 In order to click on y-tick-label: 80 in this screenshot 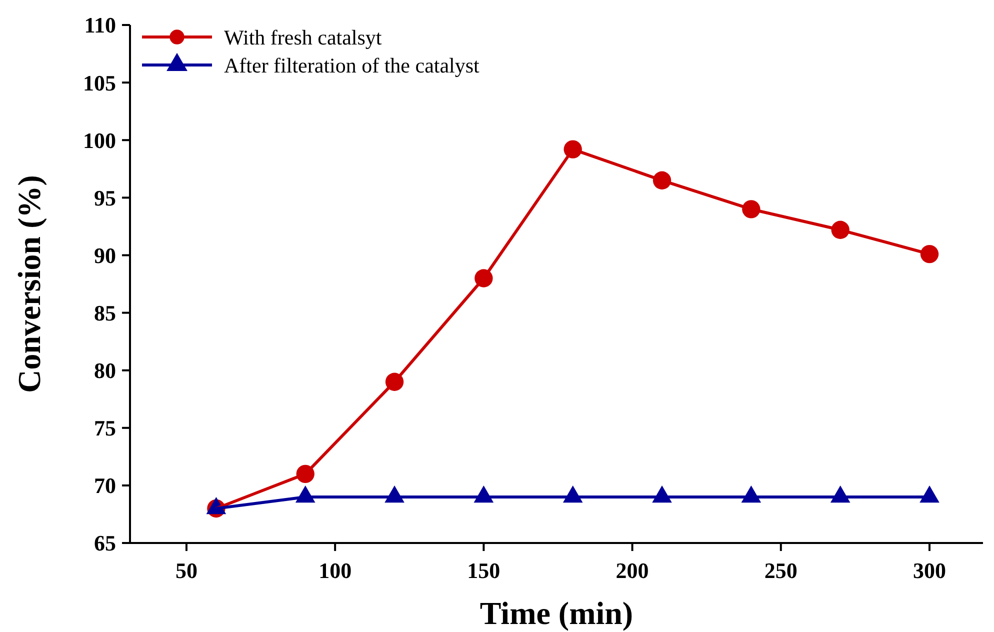, I will do `click(105, 371)`.